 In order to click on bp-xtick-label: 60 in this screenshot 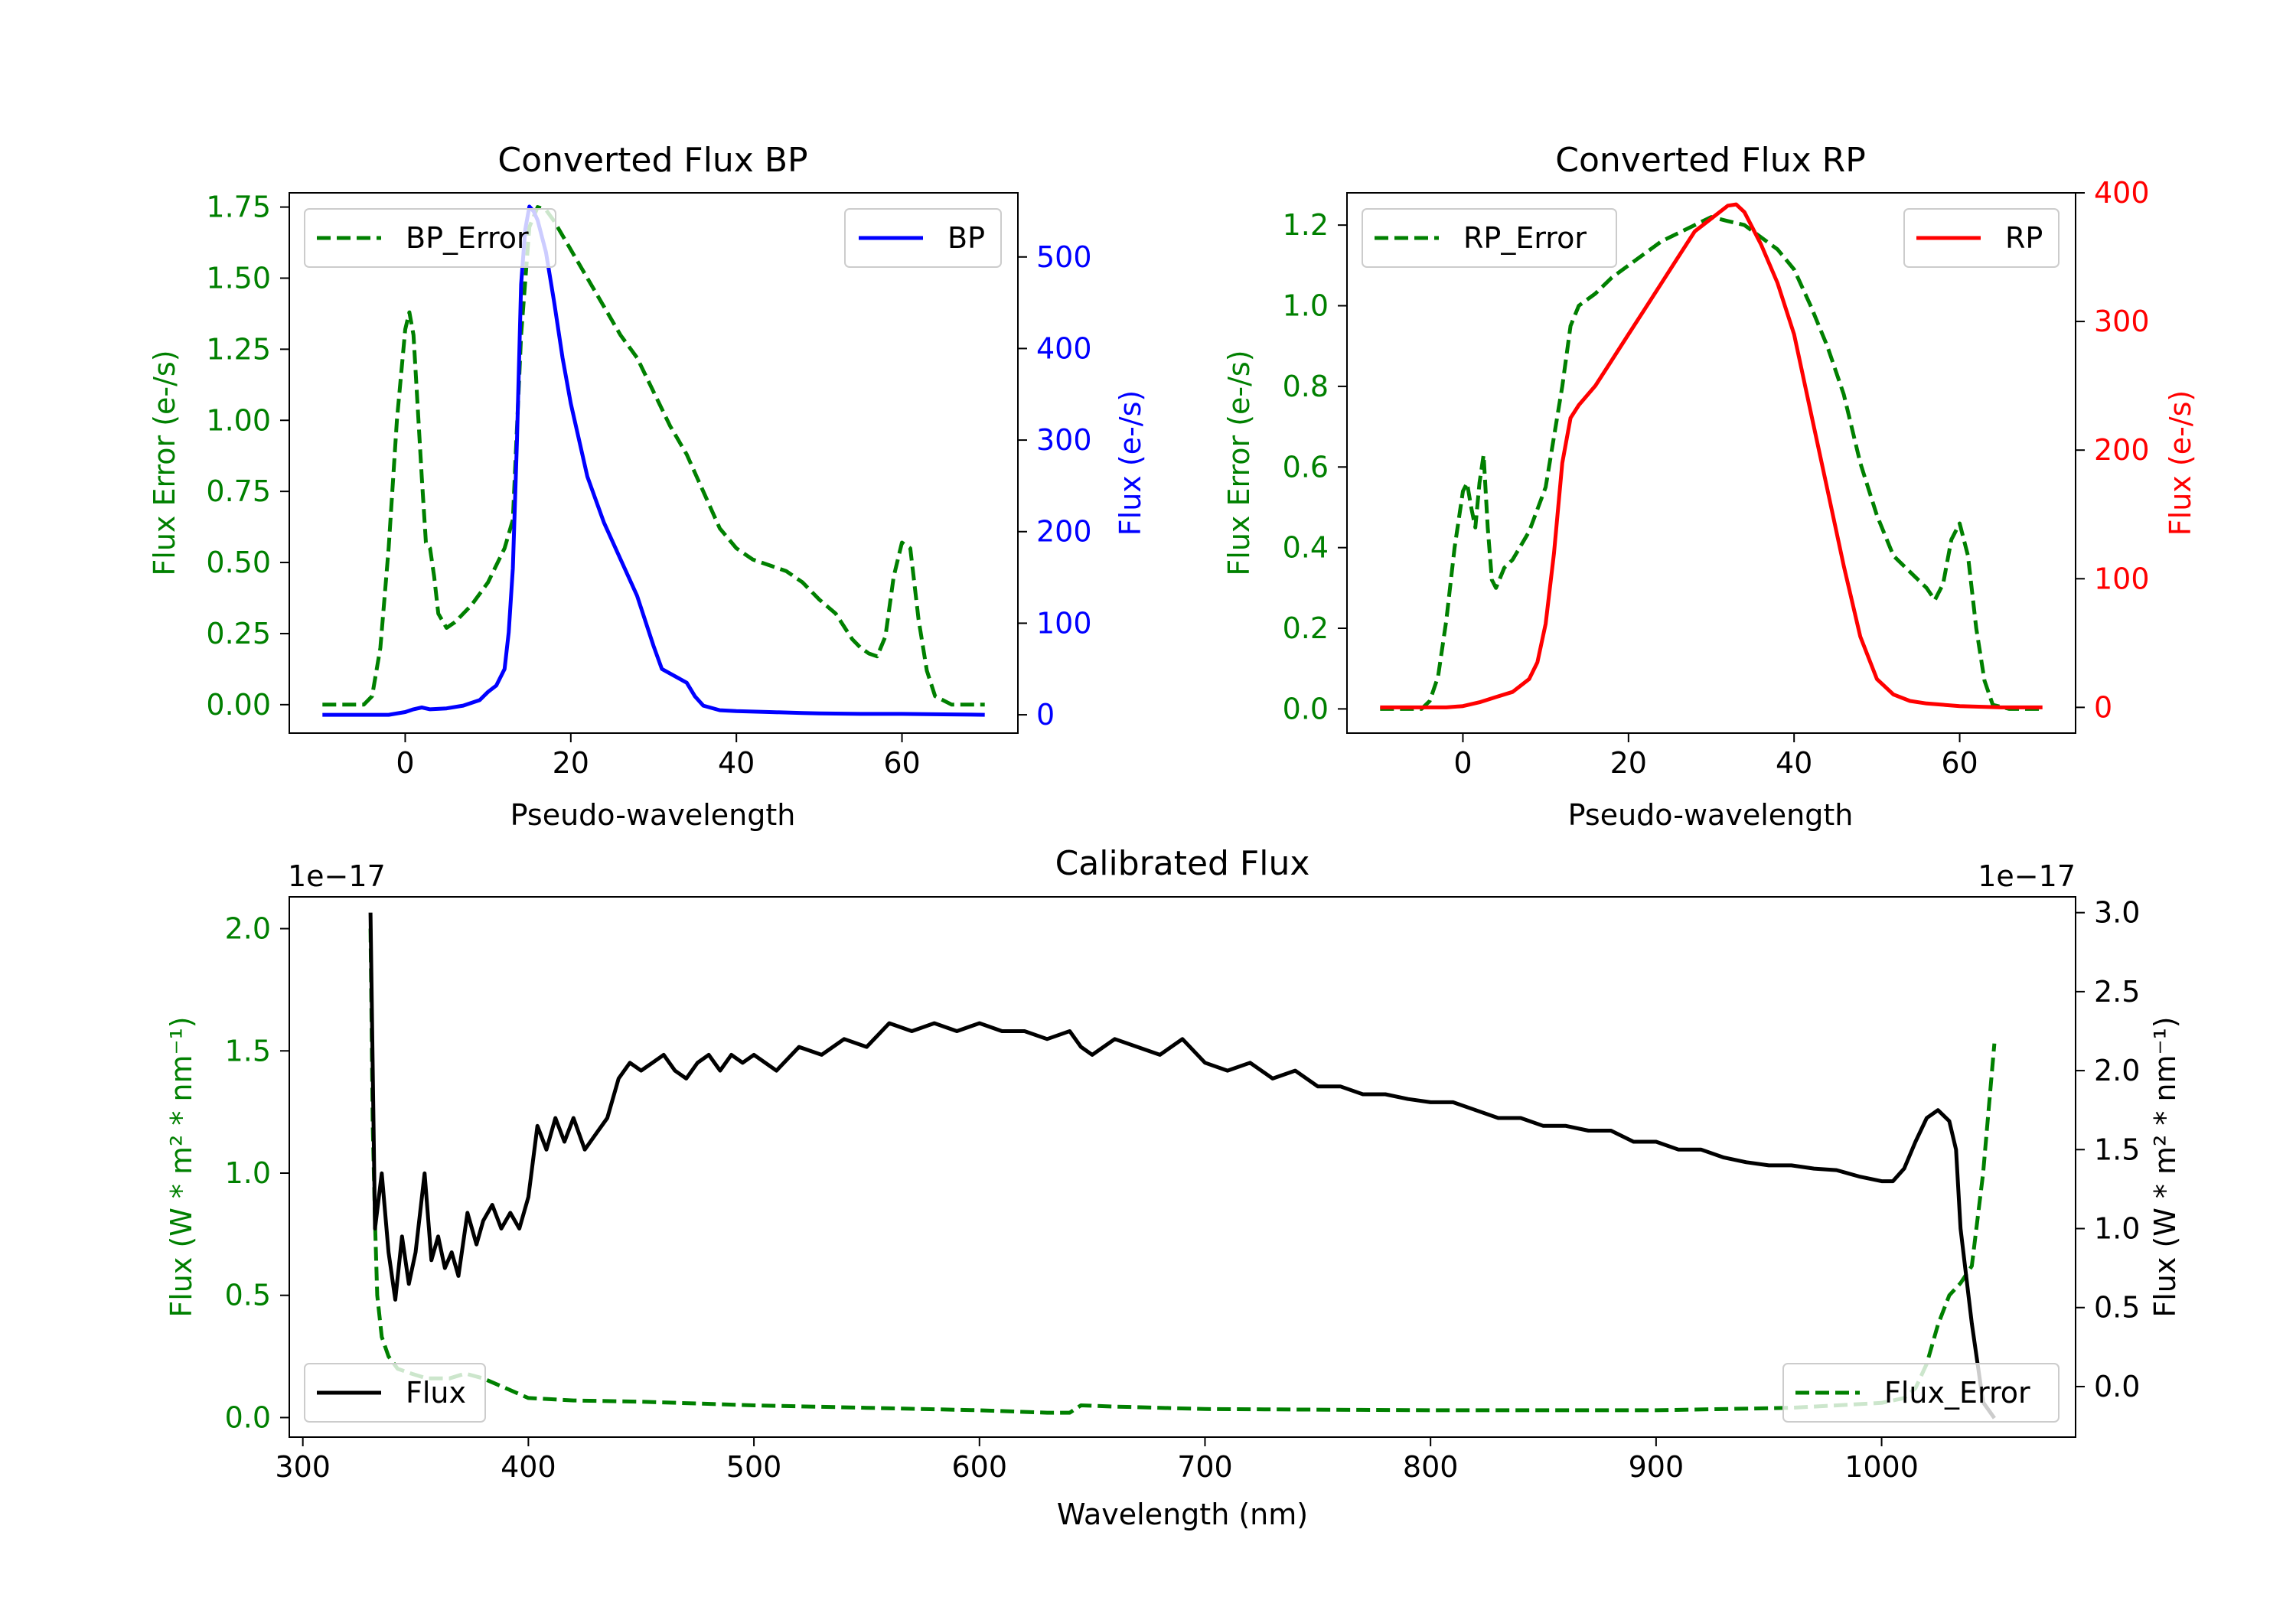, I will do `click(901, 763)`.